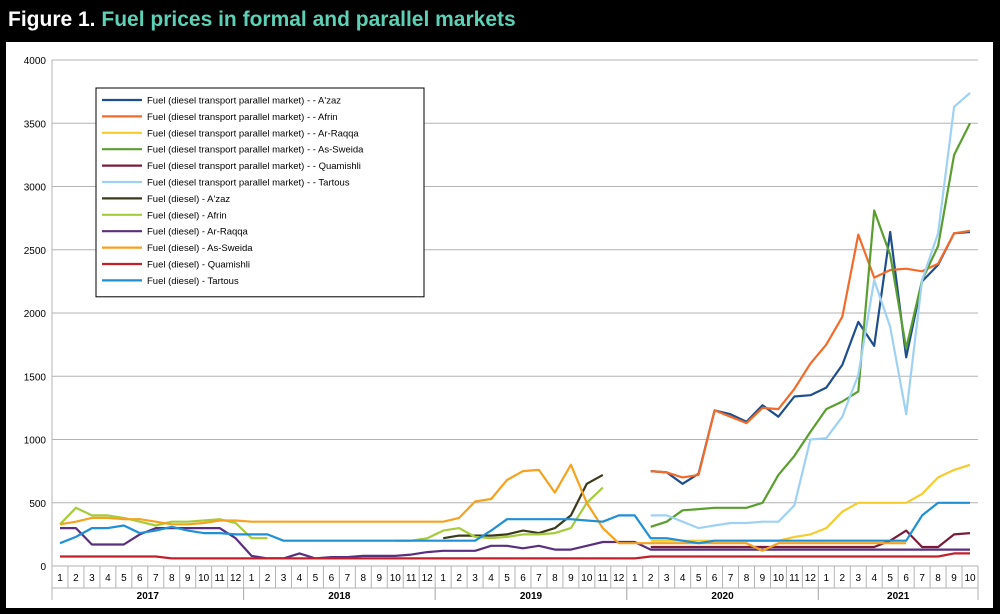 The width and height of the screenshot is (1000, 614). What do you see at coordinates (260, 192) in the screenshot?
I see `legend-box` at bounding box center [260, 192].